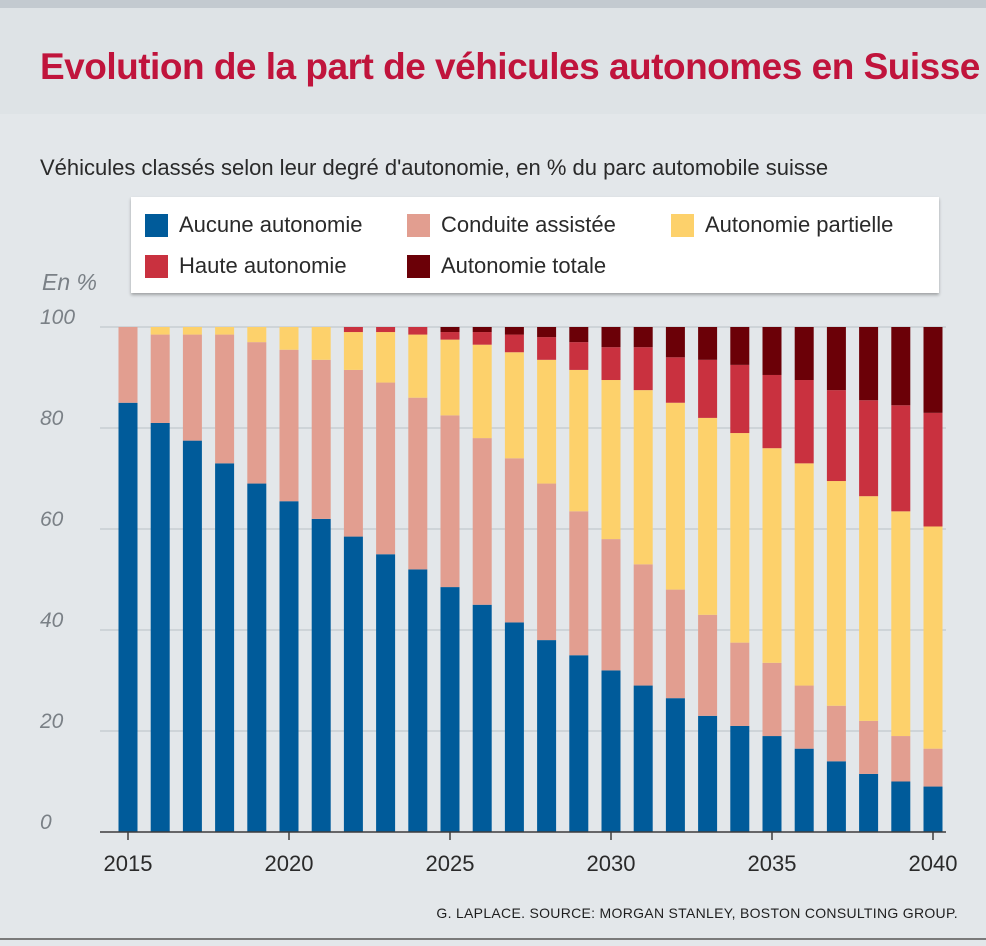 This screenshot has height=946, width=986. What do you see at coordinates (799, 224) in the screenshot?
I see `legend-label-autonomie-partielle: Autonomie partielle` at bounding box center [799, 224].